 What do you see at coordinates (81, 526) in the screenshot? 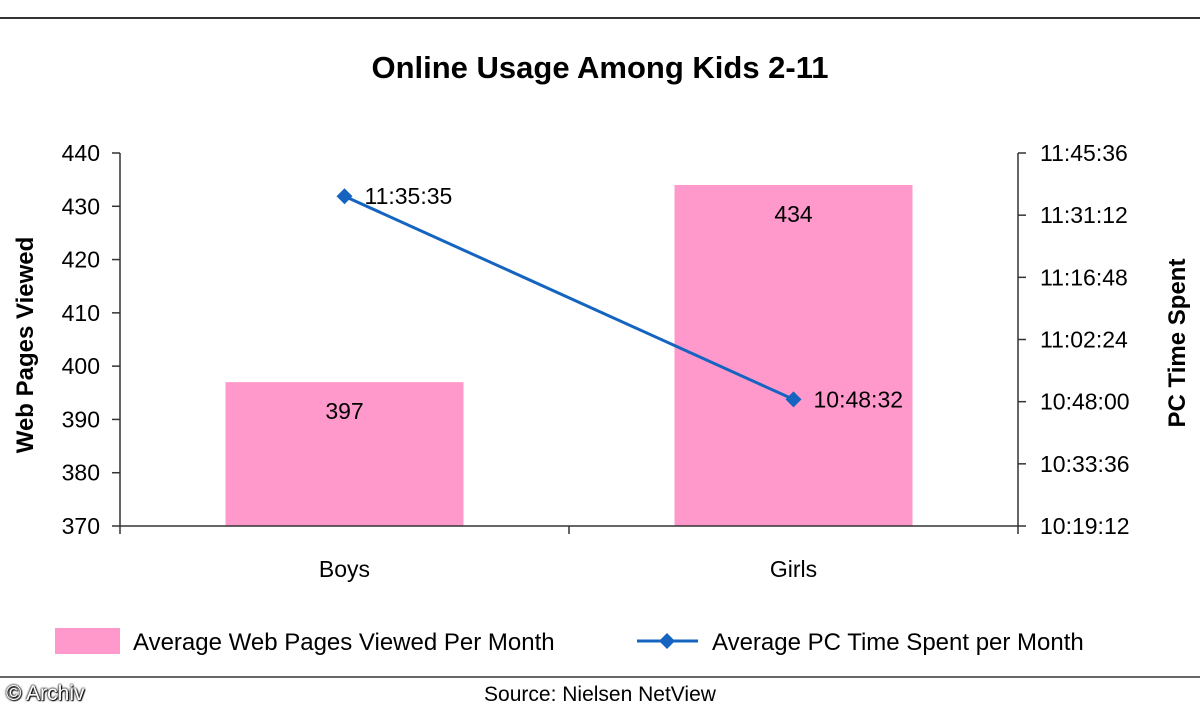
I see `y-tick-label: 370` at bounding box center [81, 526].